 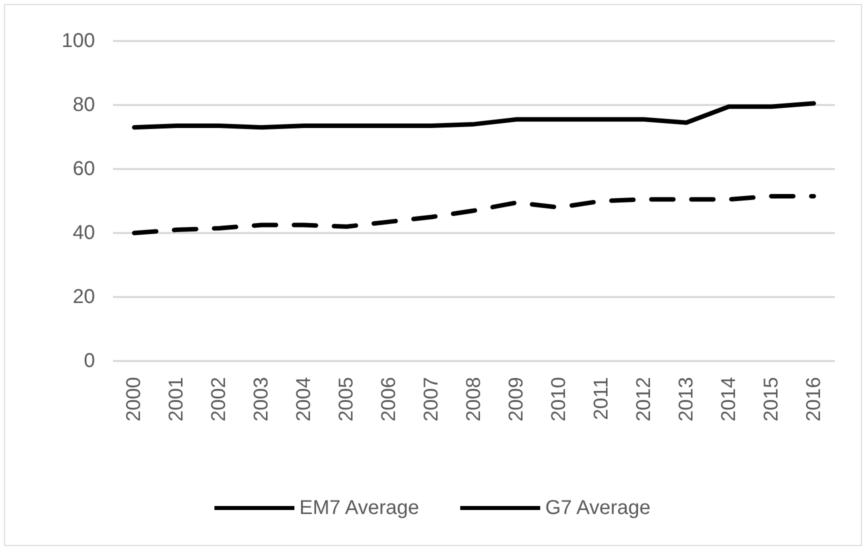 I want to click on x-tick-label: 2001, so click(x=177, y=399).